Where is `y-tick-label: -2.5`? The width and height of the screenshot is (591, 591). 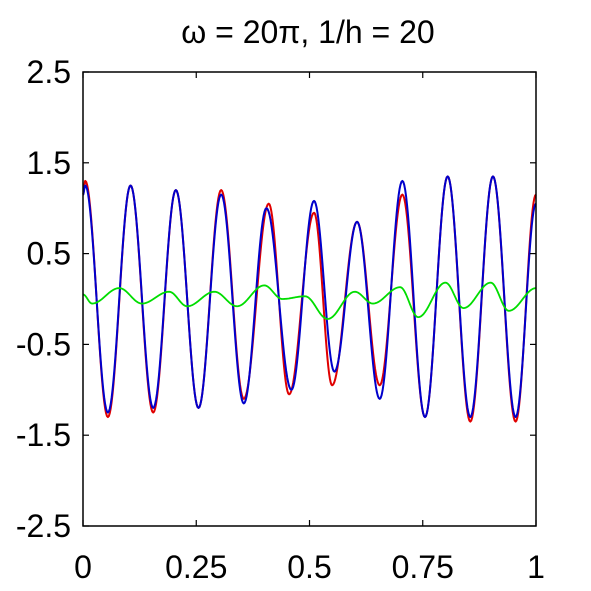
y-tick-label: -2.5 is located at coordinates (43, 526).